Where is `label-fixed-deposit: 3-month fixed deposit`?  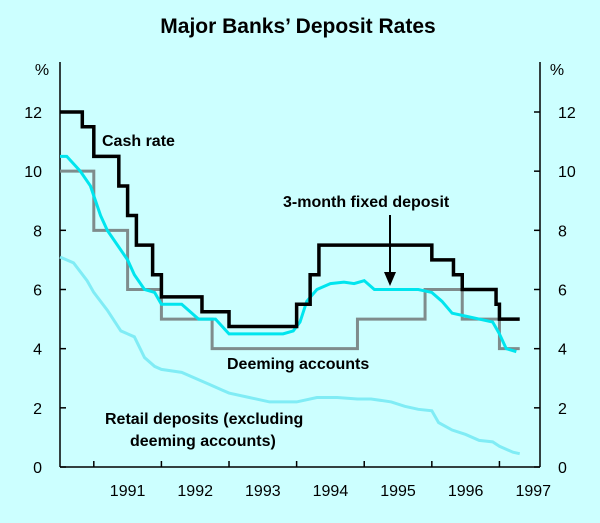
label-fixed-deposit: 3-month fixed deposit is located at coordinates (366, 202).